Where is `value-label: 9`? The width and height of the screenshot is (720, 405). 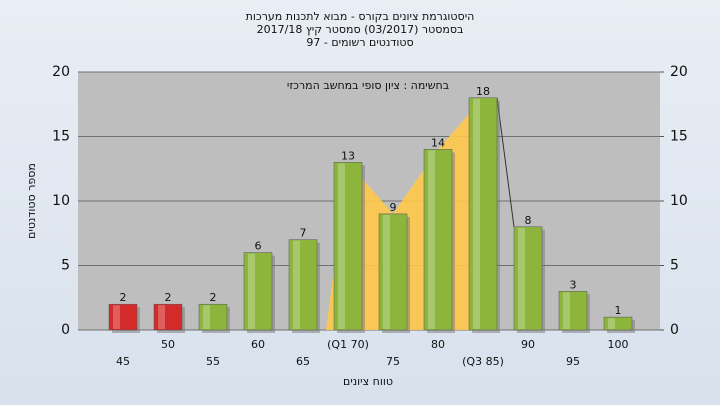
value-label: 9 is located at coordinates (393, 207).